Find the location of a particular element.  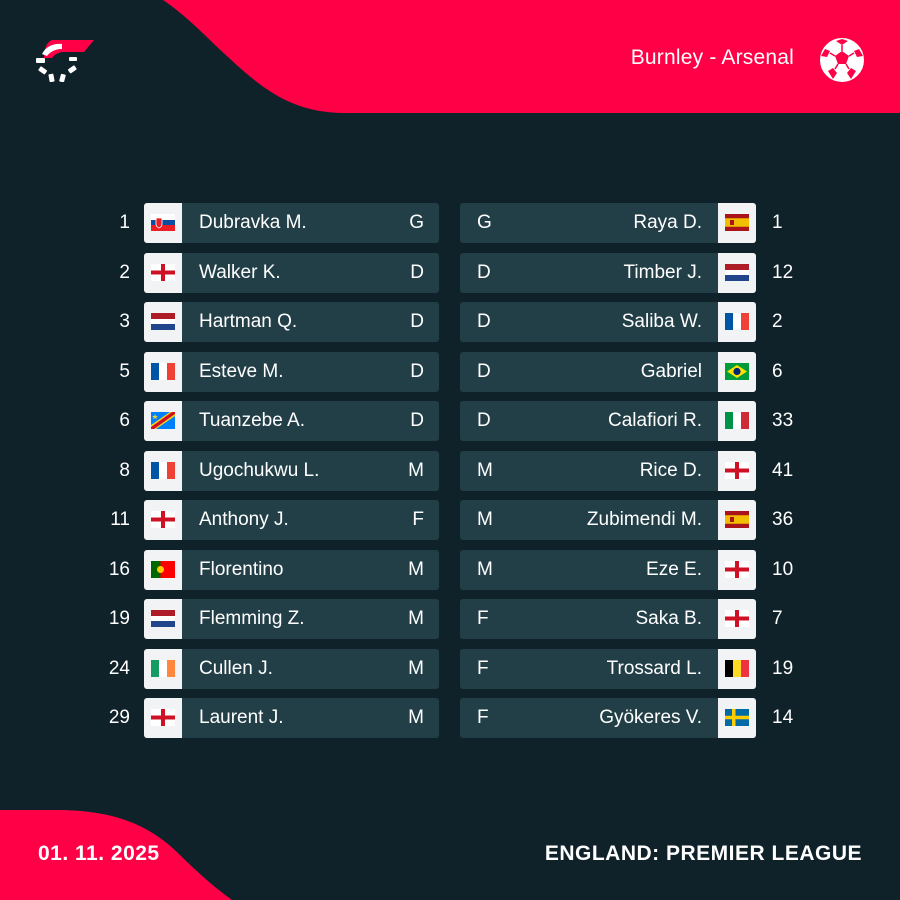

home-player-row: Tuanzebe A. D is located at coordinates (291, 421).